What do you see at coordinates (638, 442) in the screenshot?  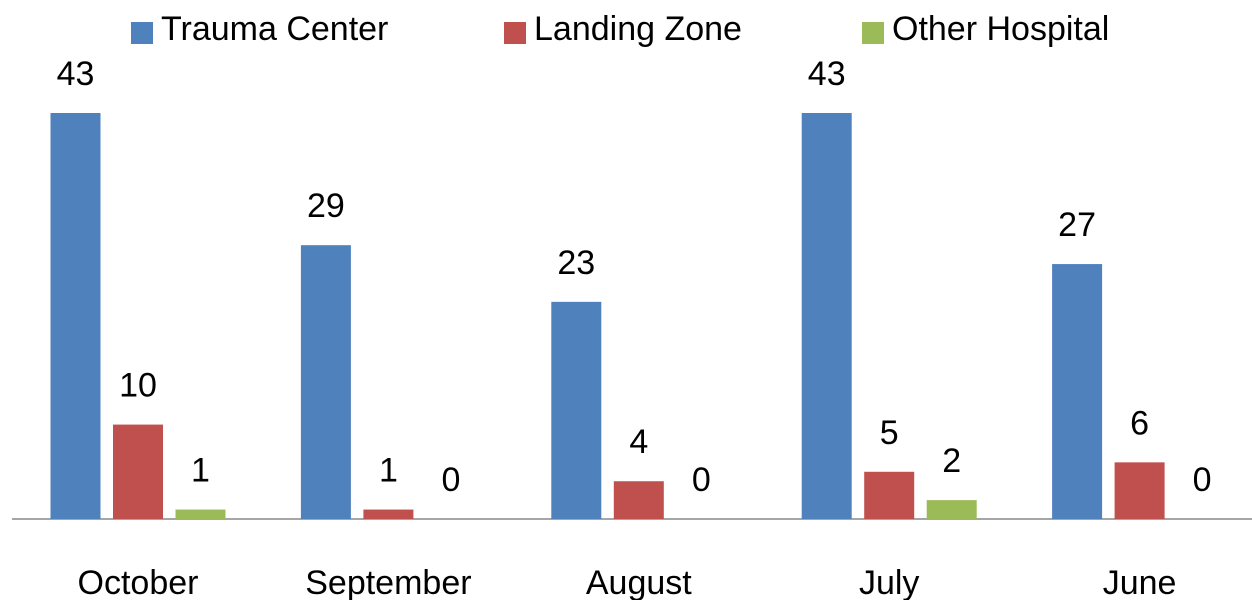 I see `data-label: 4` at bounding box center [638, 442].